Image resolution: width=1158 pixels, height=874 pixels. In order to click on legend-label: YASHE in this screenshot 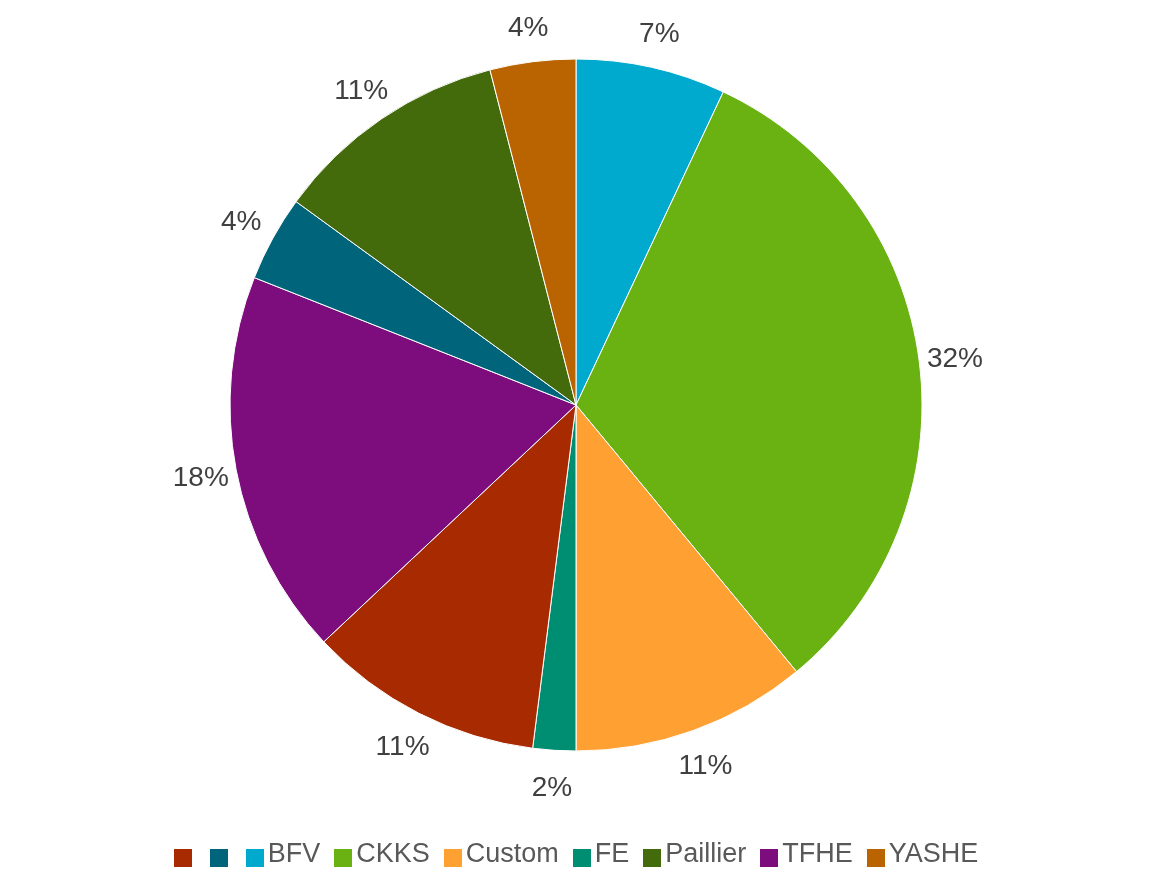, I will do `click(933, 853)`.